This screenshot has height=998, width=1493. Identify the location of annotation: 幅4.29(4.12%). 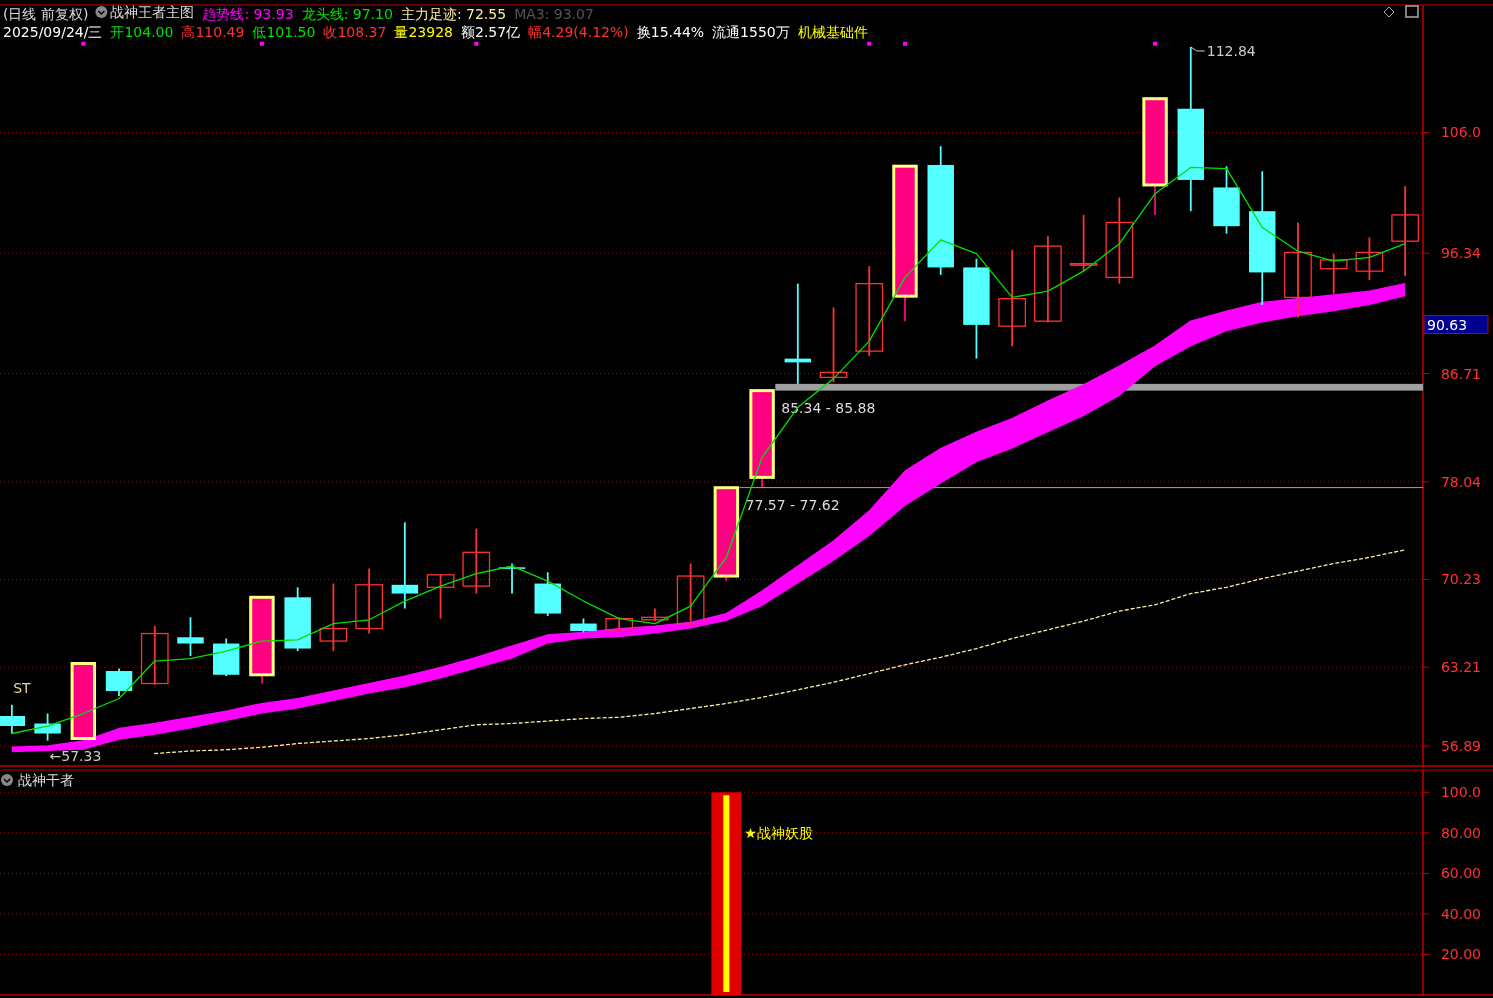
(578, 32).